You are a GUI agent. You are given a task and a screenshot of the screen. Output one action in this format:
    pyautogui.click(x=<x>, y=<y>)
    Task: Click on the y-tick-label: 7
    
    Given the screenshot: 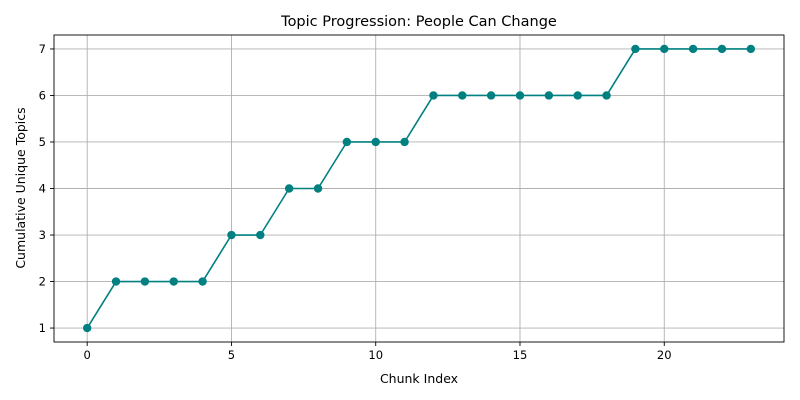 What is the action you would take?
    pyautogui.click(x=42, y=49)
    